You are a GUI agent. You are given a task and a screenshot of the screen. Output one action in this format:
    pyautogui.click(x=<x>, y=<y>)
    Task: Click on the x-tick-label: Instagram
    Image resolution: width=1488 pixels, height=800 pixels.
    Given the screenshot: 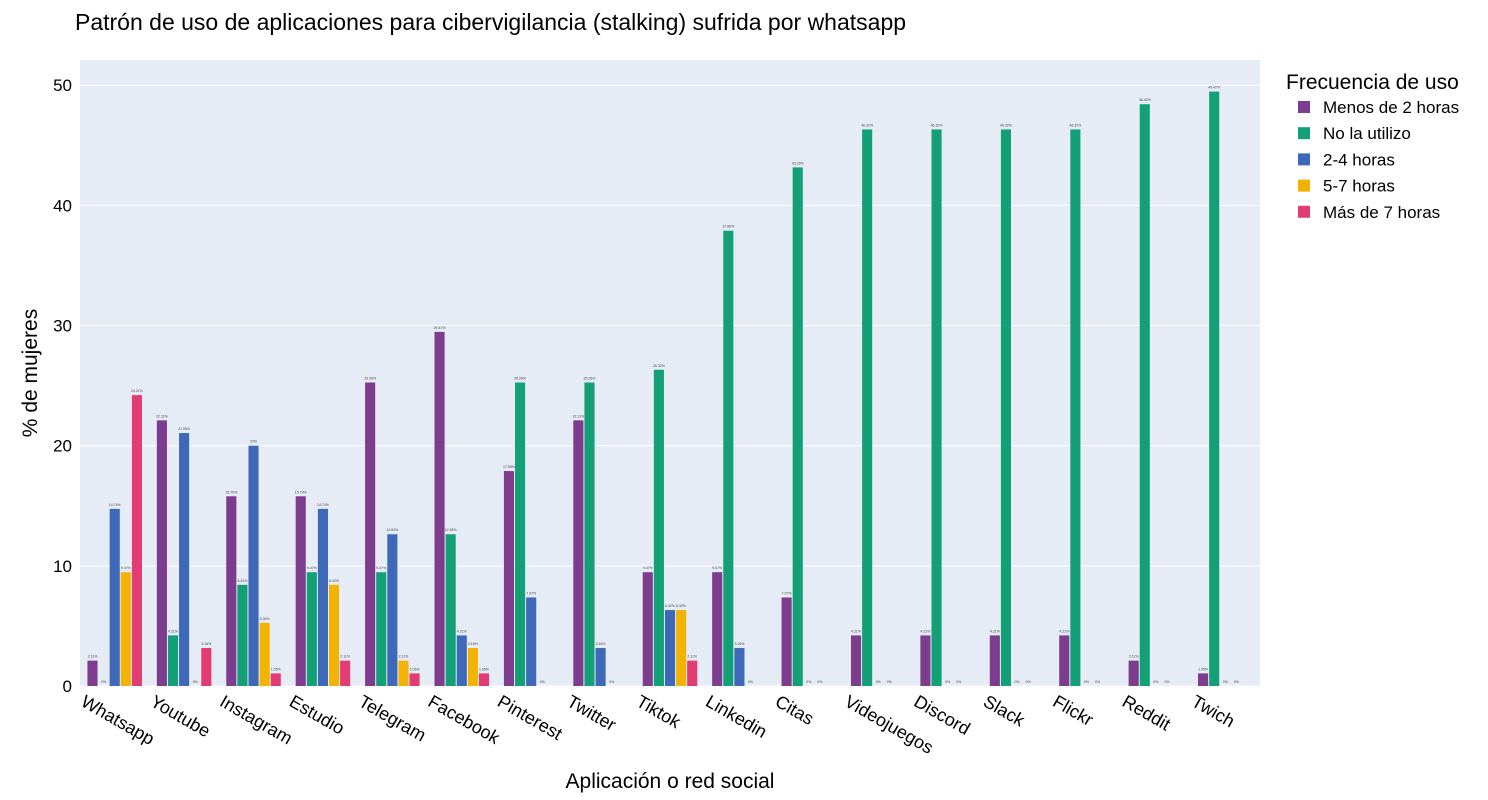 What is the action you would take?
    pyautogui.click(x=256, y=719)
    